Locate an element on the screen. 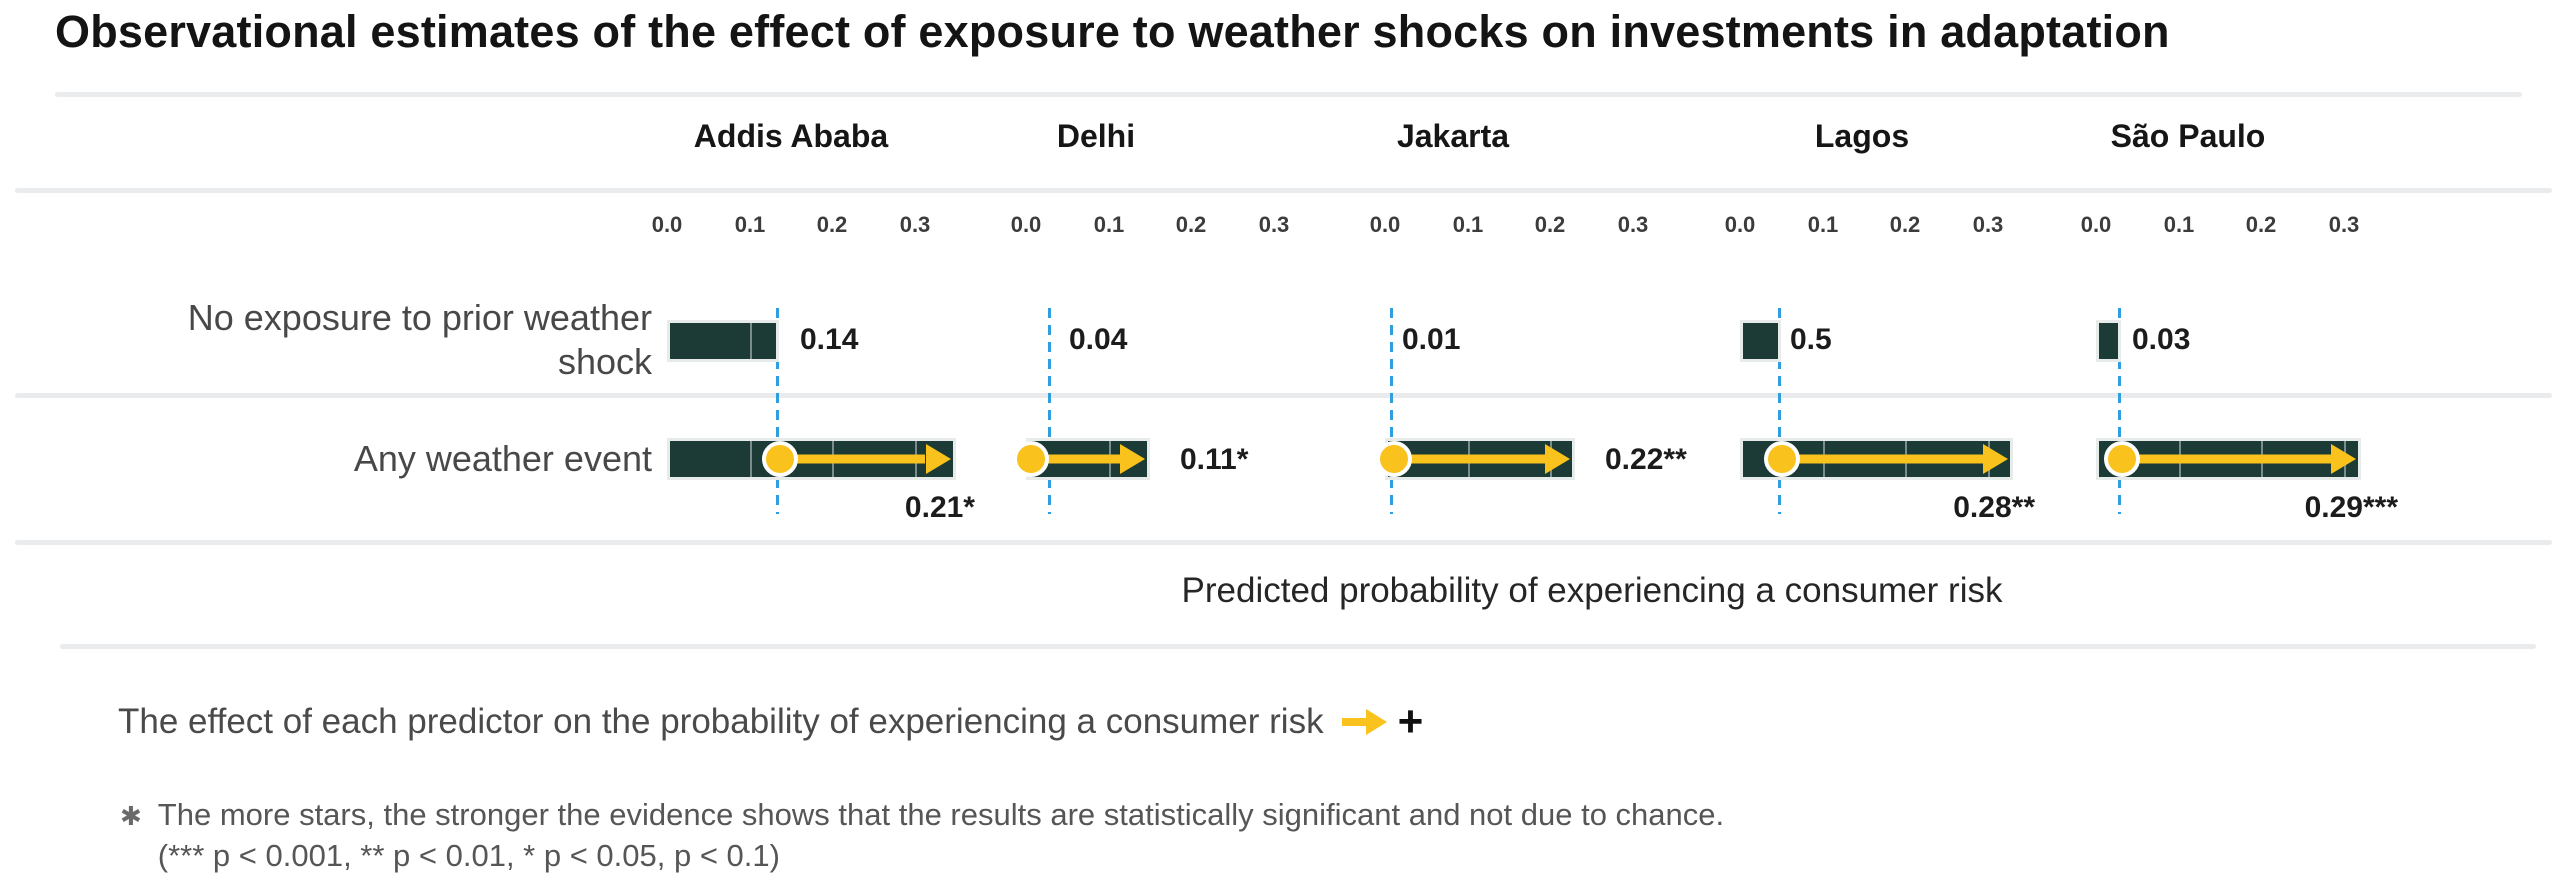  column-header-lagos: Lagos is located at coordinates (1862, 136).